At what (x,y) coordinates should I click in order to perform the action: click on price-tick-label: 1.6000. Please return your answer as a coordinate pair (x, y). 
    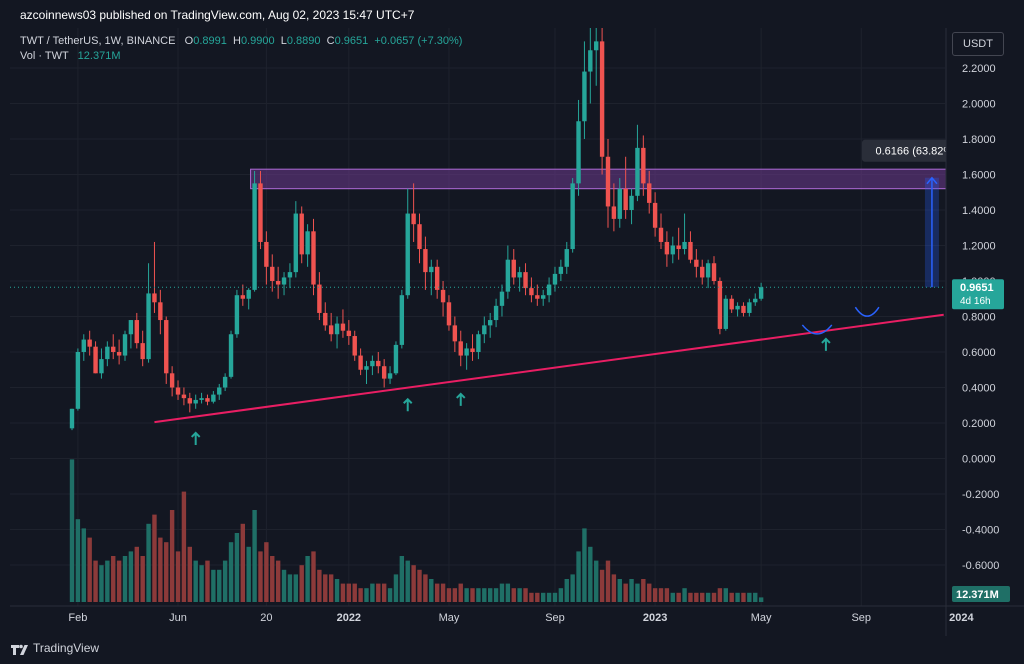
    Looking at the image, I should click on (979, 176).